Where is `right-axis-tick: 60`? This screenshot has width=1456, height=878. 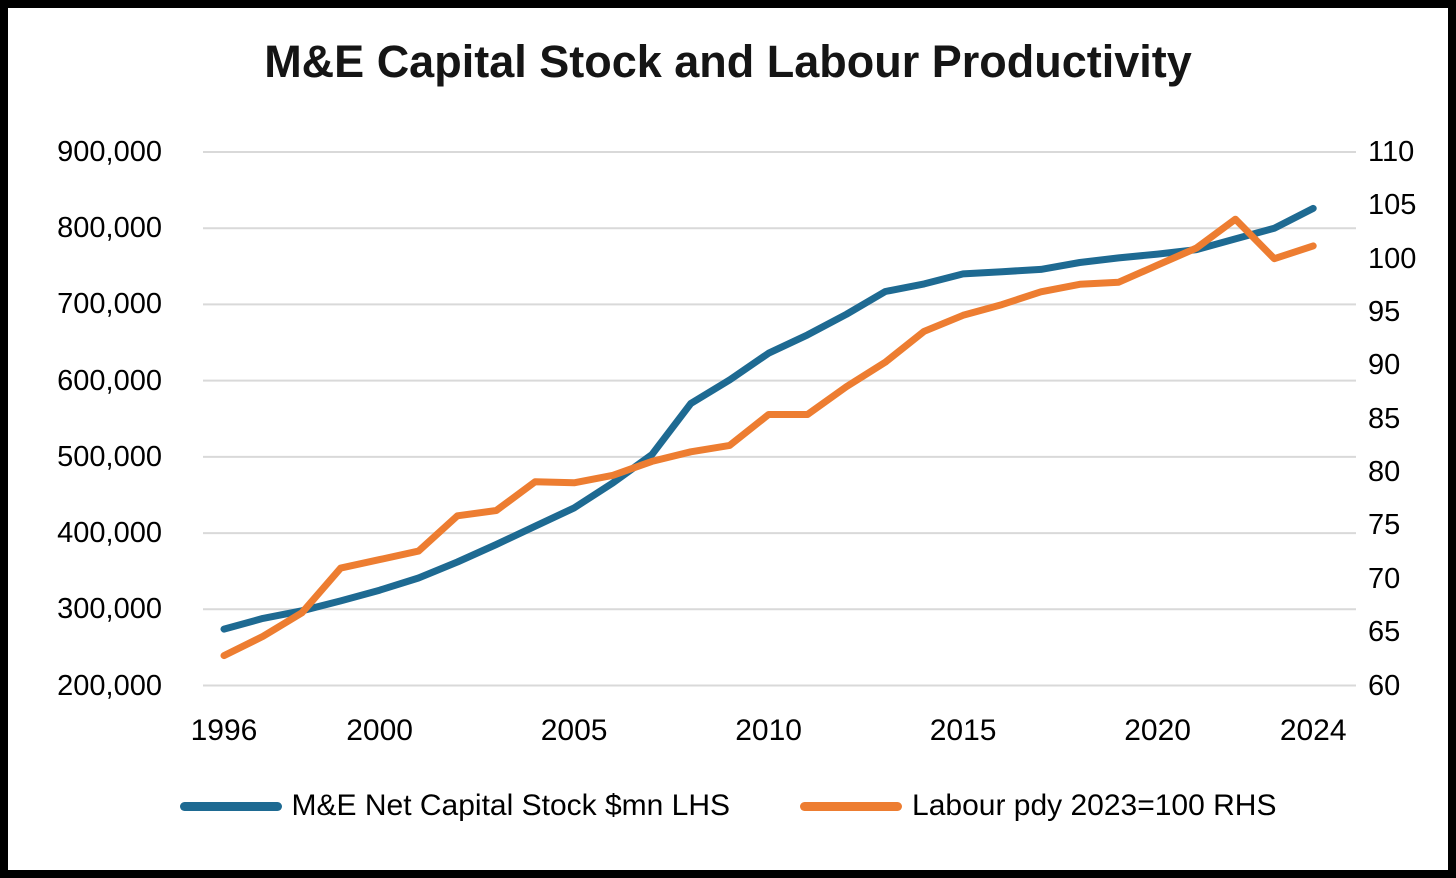 right-axis-tick: 60 is located at coordinates (1384, 685).